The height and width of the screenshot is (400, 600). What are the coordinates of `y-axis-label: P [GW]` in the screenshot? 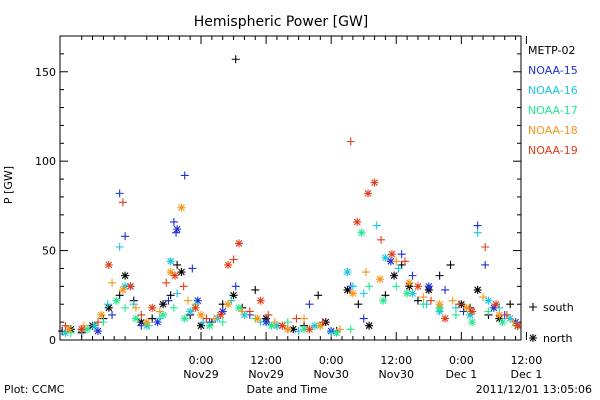 It's located at (8, 185).